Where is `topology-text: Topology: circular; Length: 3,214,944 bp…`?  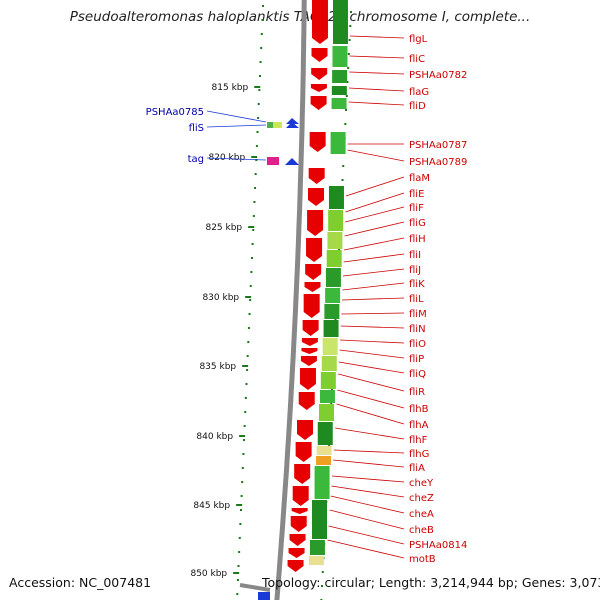
topology-text: Topology: circular; Length: 3,214,944 bp… is located at coordinates (431, 582).